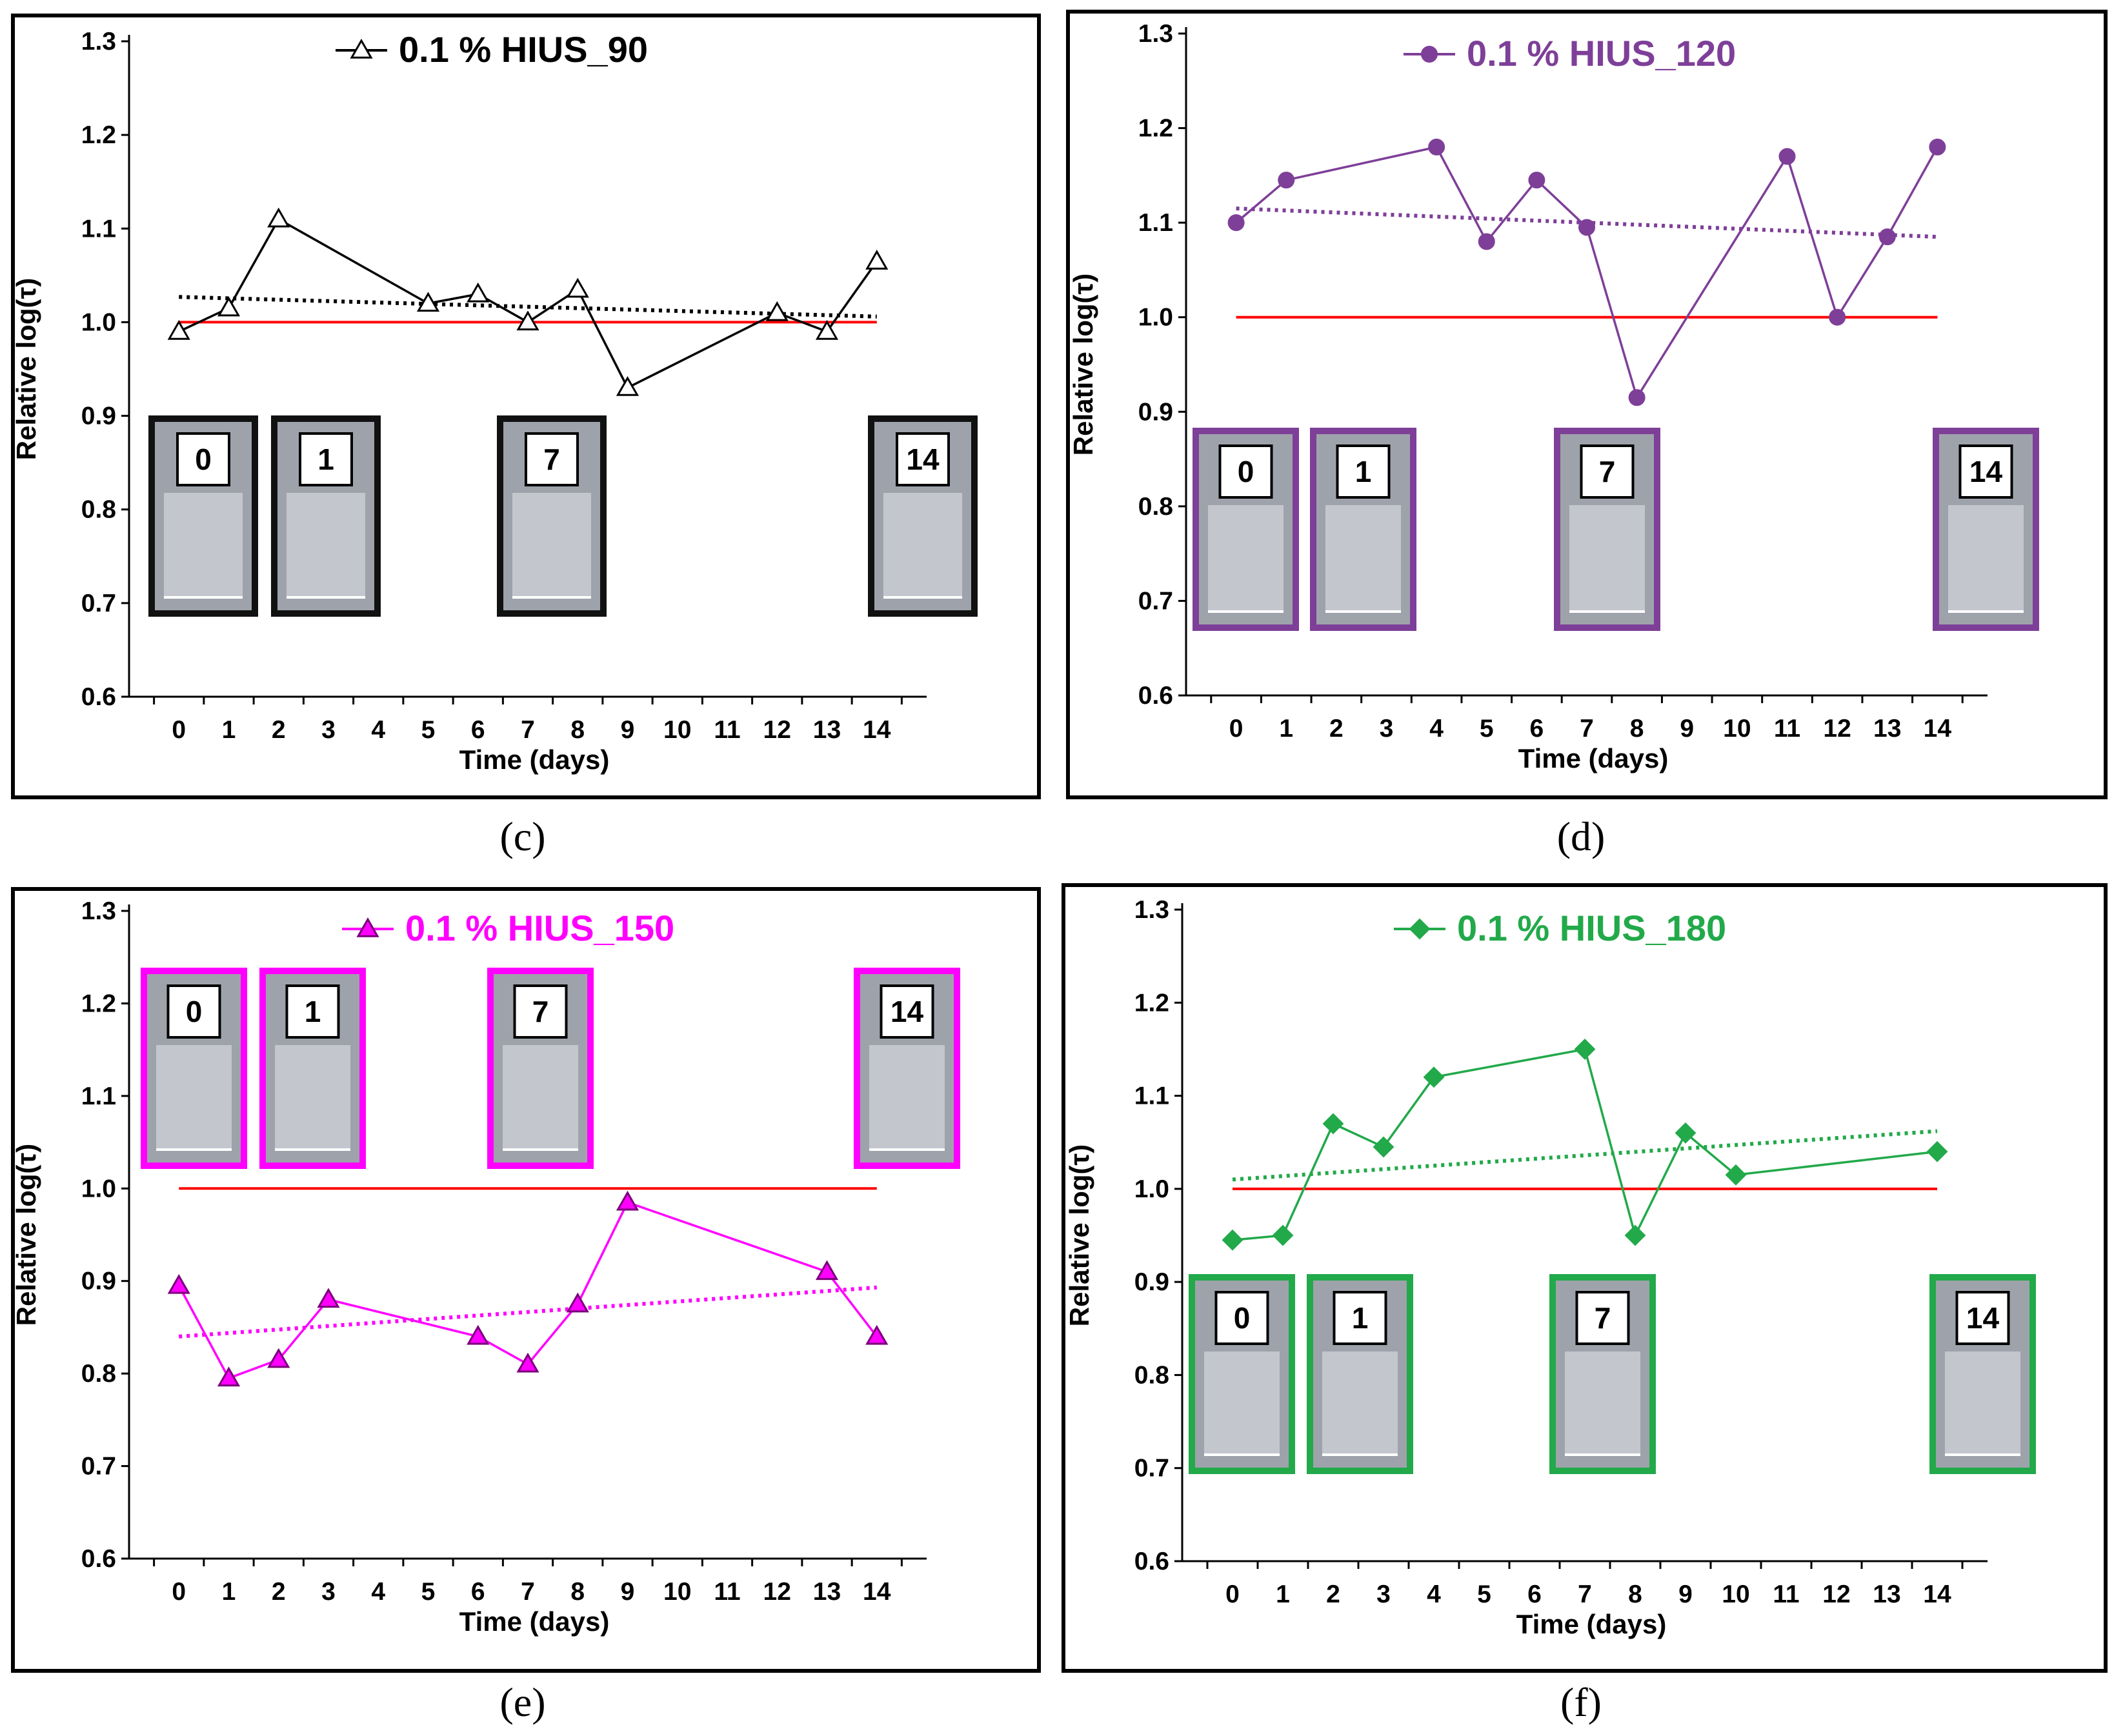 Image resolution: width=2114 pixels, height=1736 pixels. Describe the element at coordinates (1585, 1144) in the screenshot. I see `series-line` at that location.